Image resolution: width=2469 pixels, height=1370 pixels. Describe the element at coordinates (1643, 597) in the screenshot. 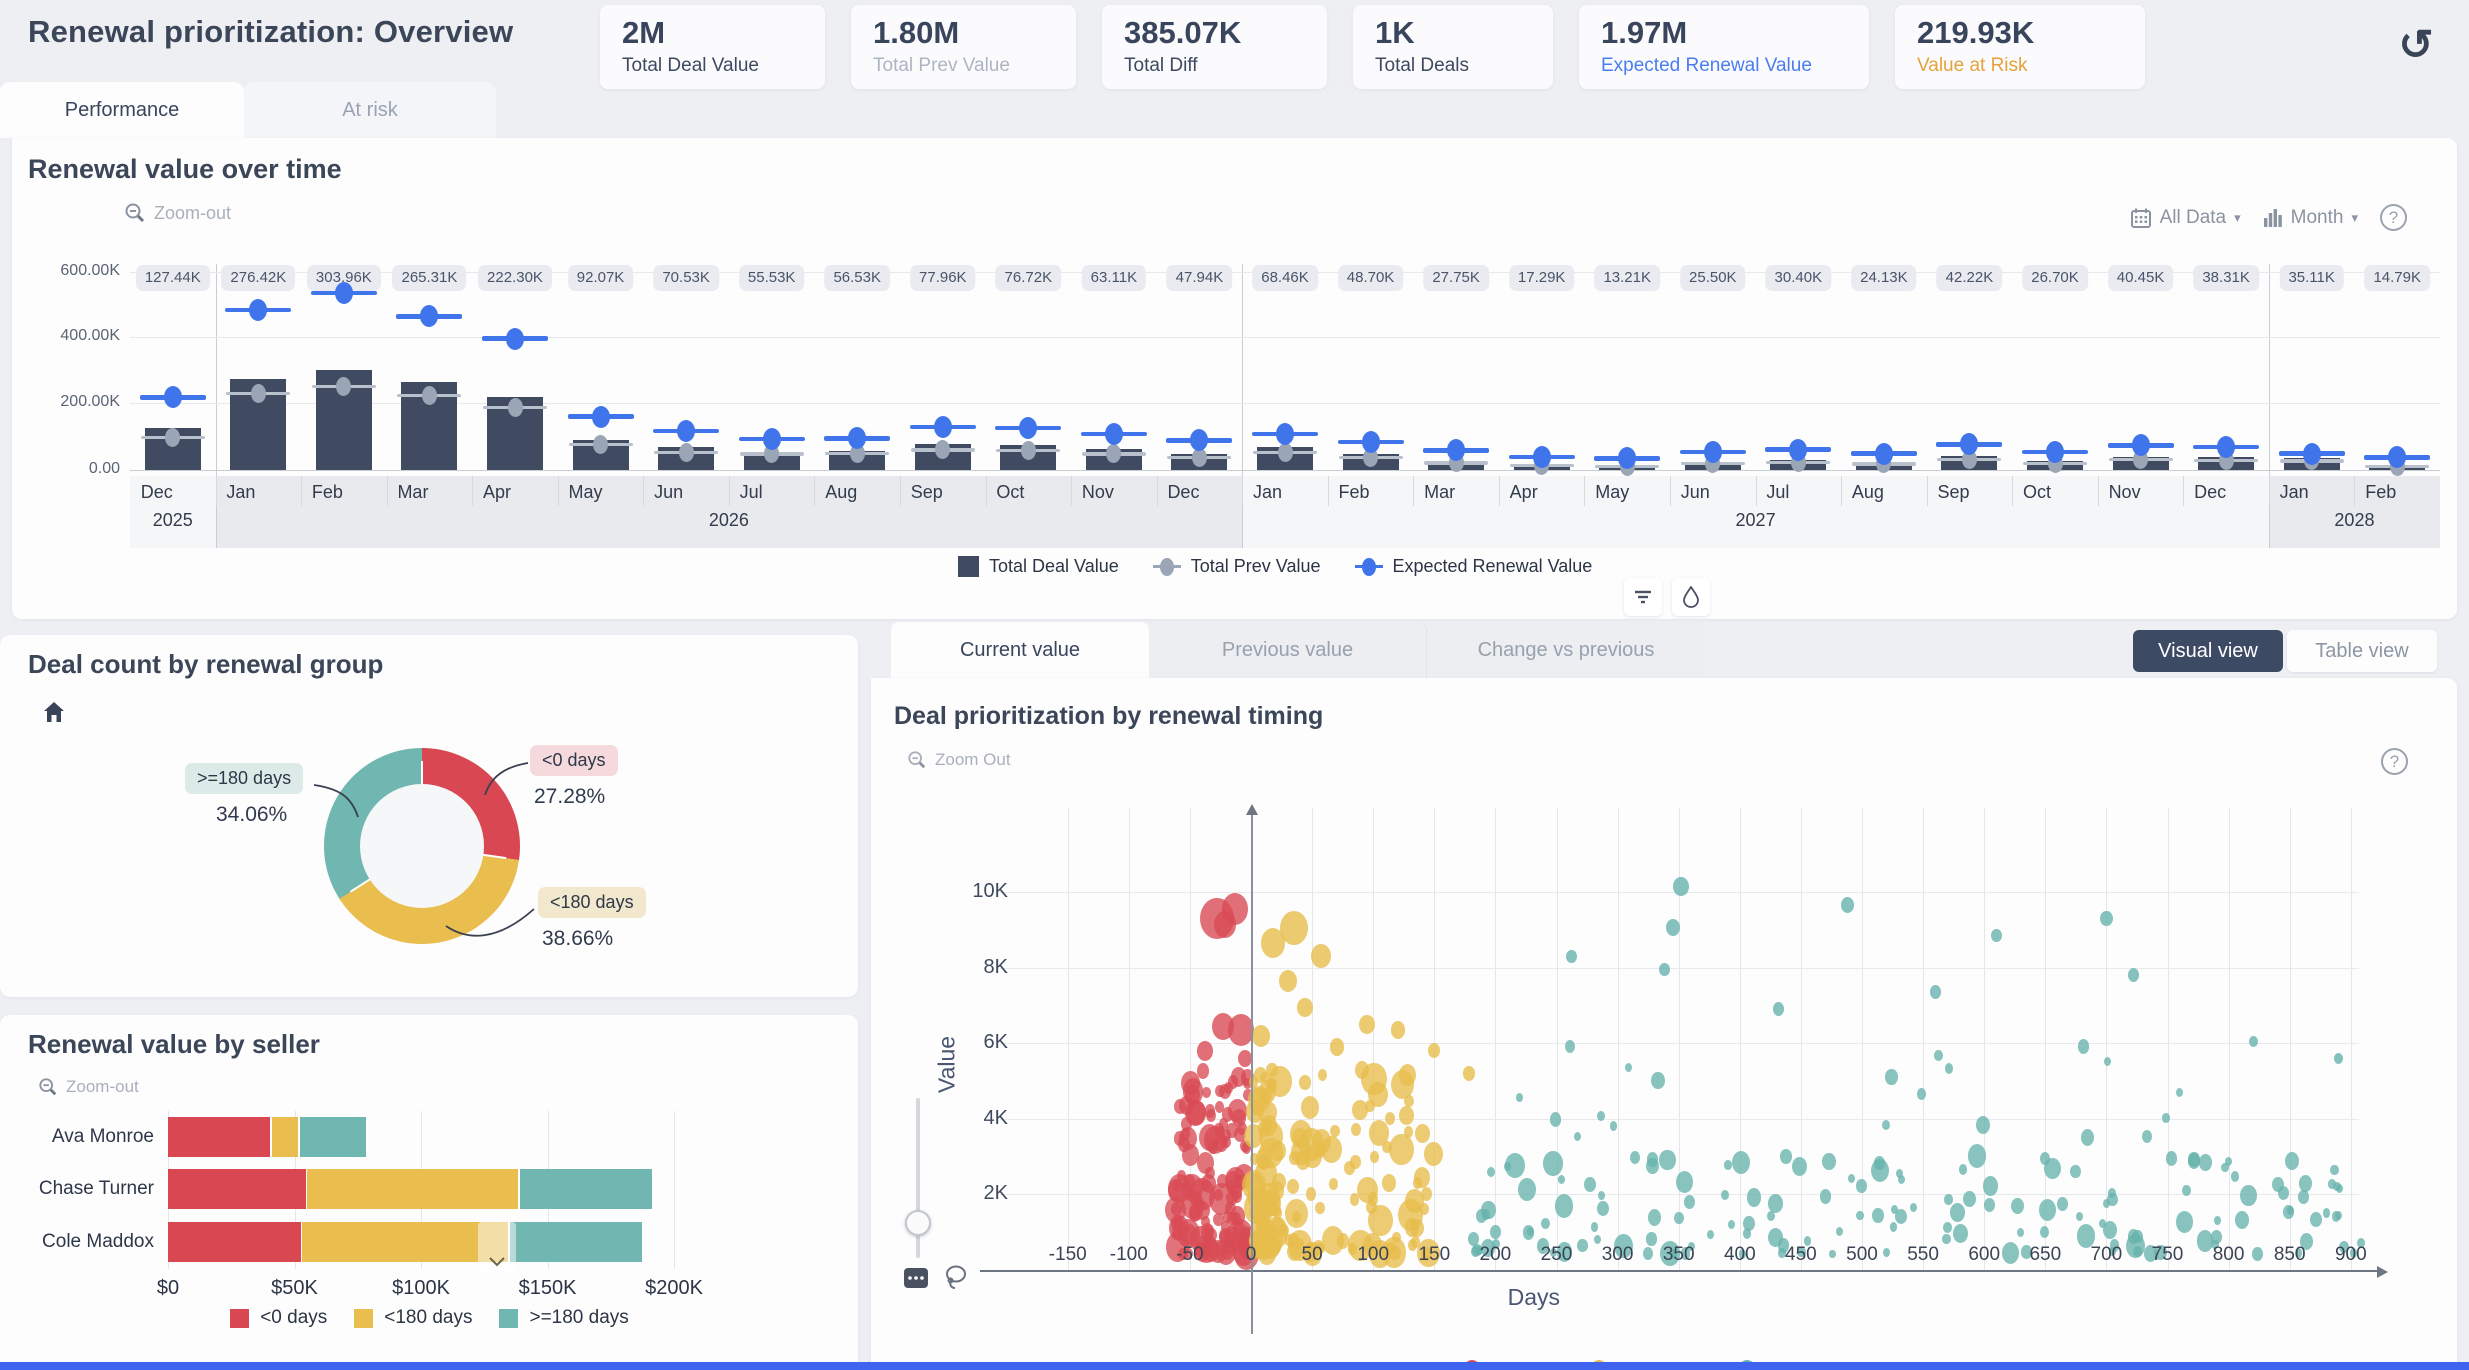

I see `filter-button` at that location.